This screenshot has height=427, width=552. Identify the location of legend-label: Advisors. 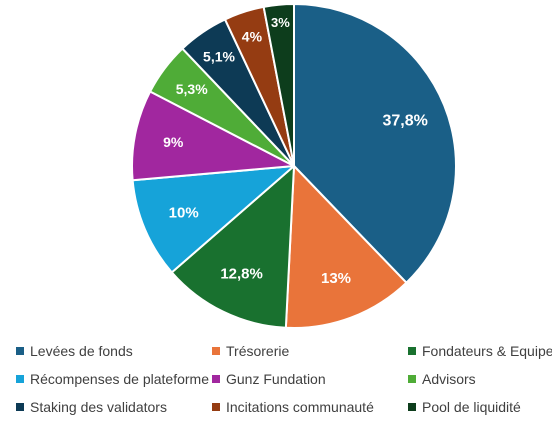
(449, 379).